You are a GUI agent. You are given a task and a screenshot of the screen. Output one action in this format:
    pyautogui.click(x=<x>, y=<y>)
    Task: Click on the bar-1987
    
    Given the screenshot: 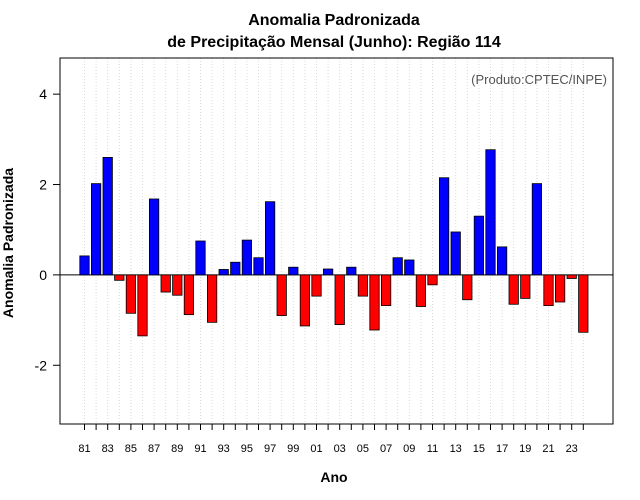 What is the action you would take?
    pyautogui.click(x=154, y=237)
    